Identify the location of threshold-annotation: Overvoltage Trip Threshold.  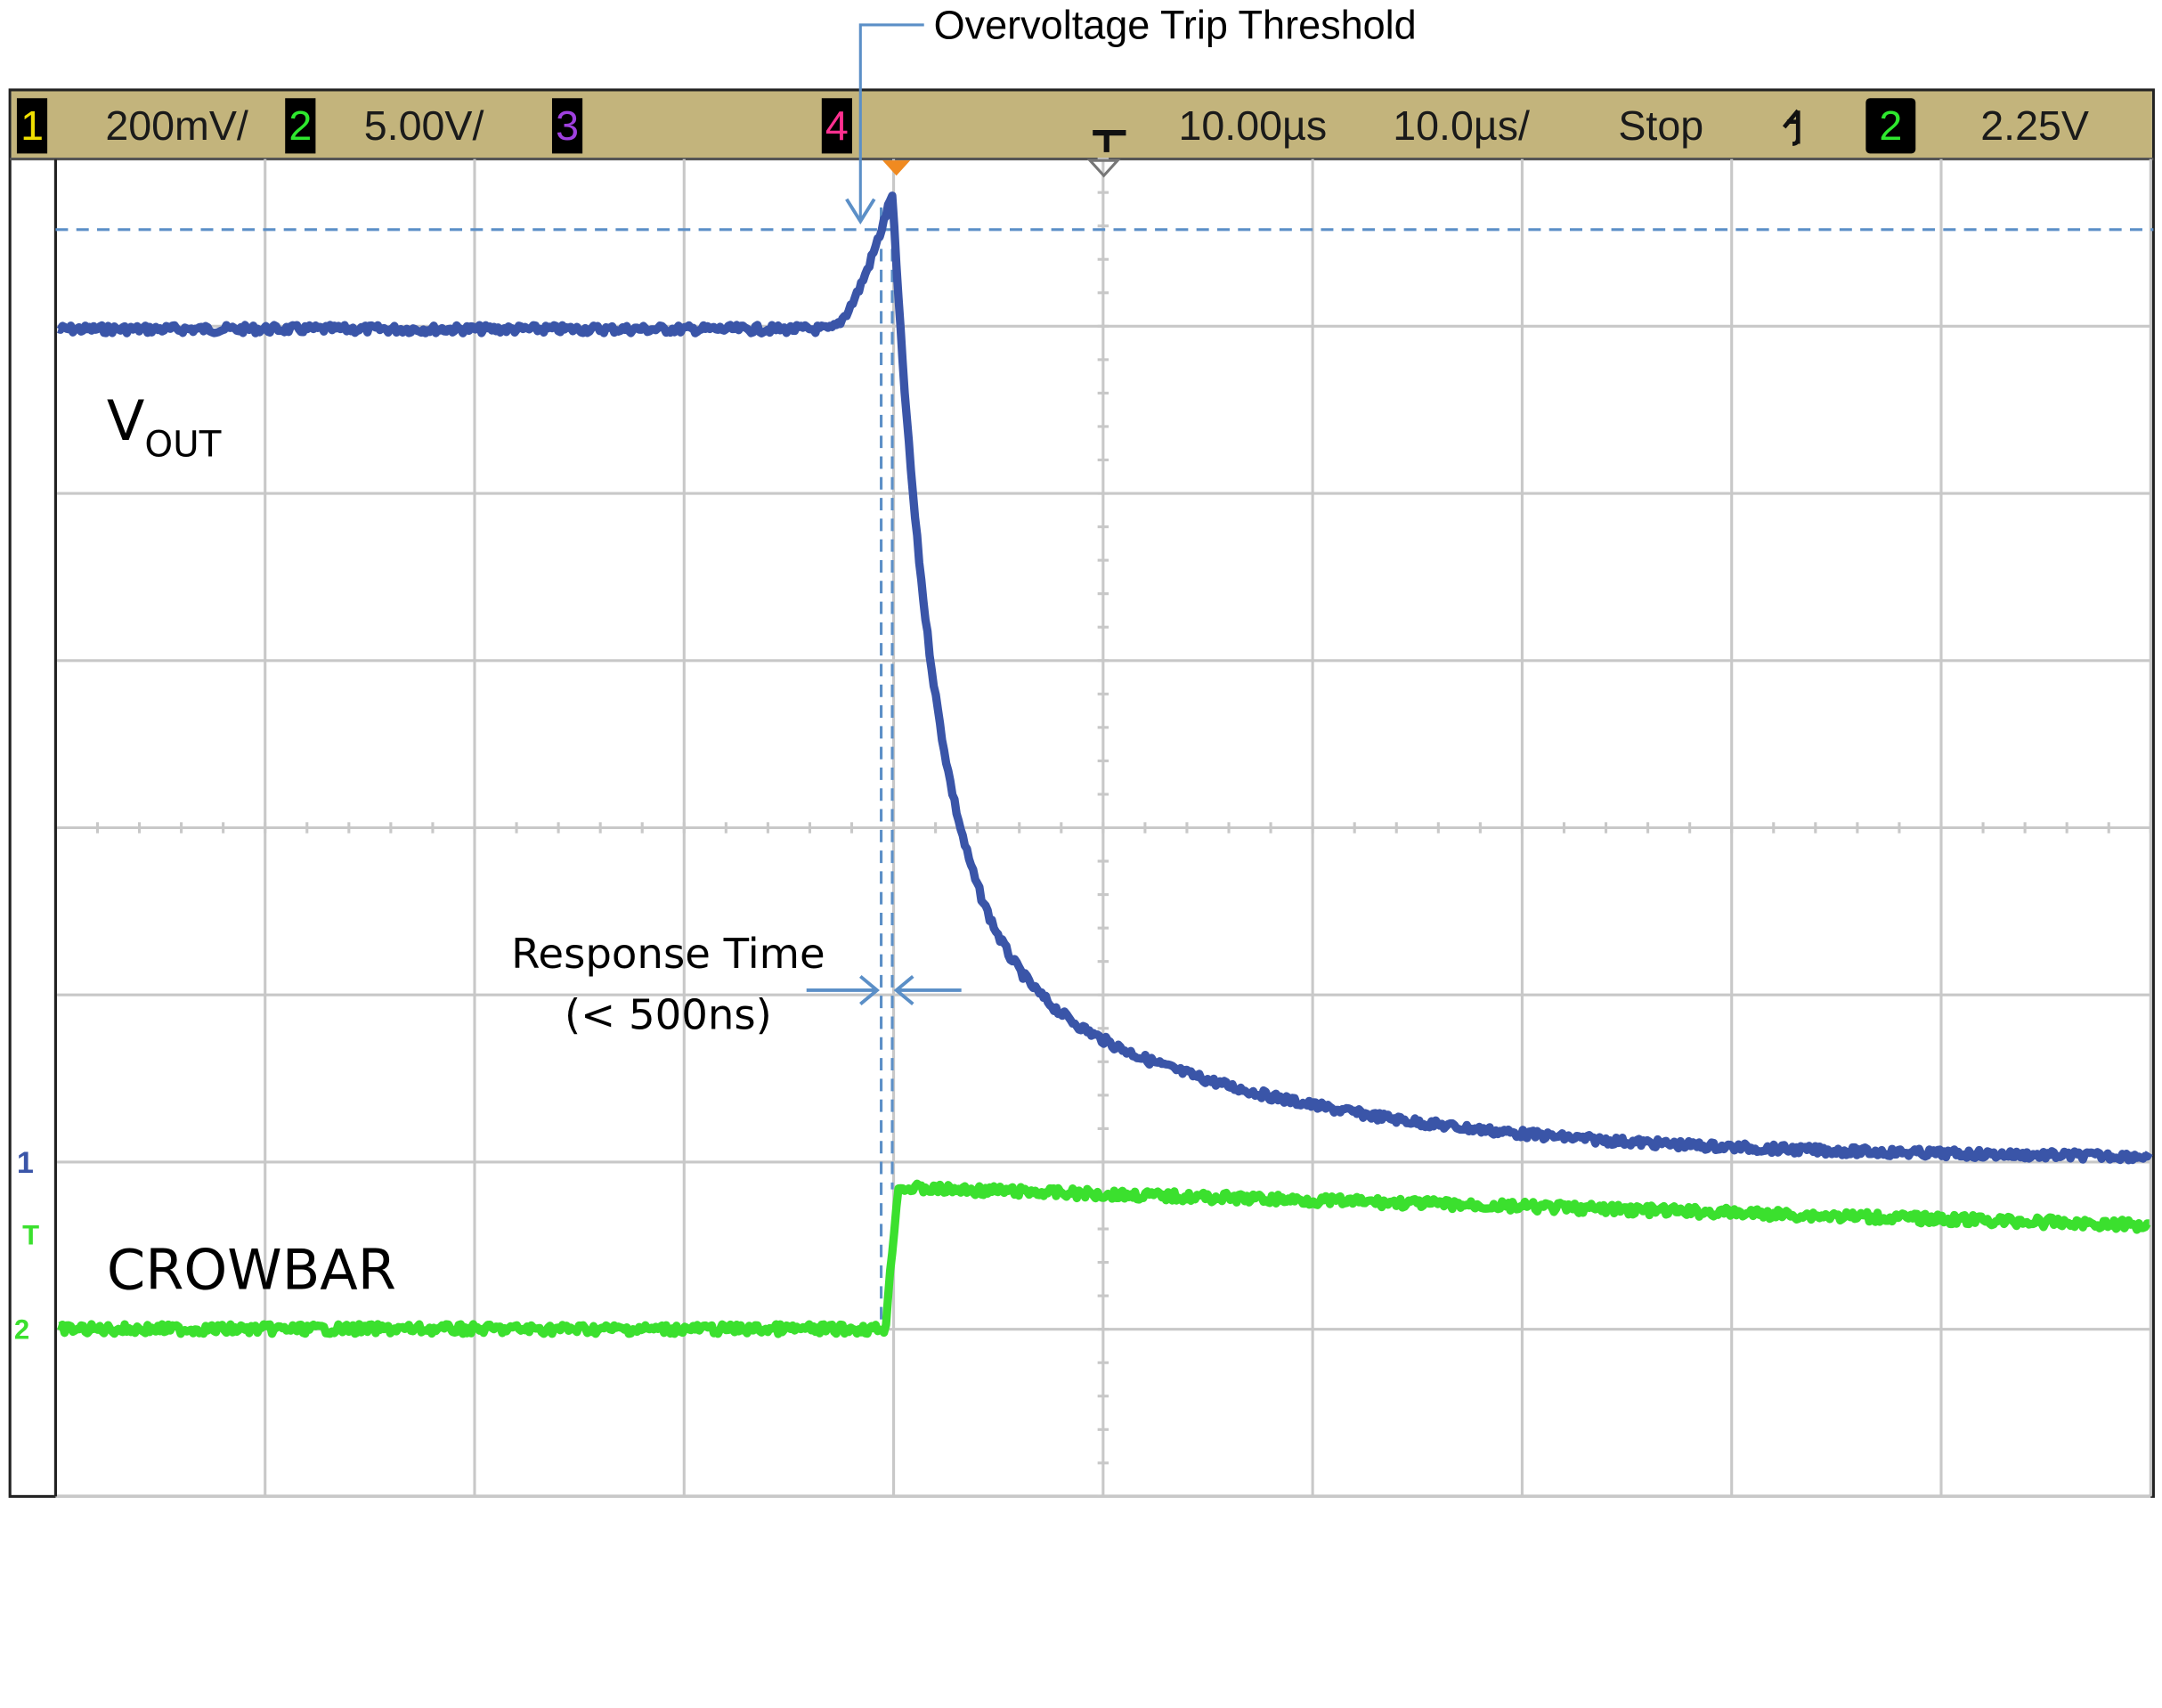
(1175, 24).